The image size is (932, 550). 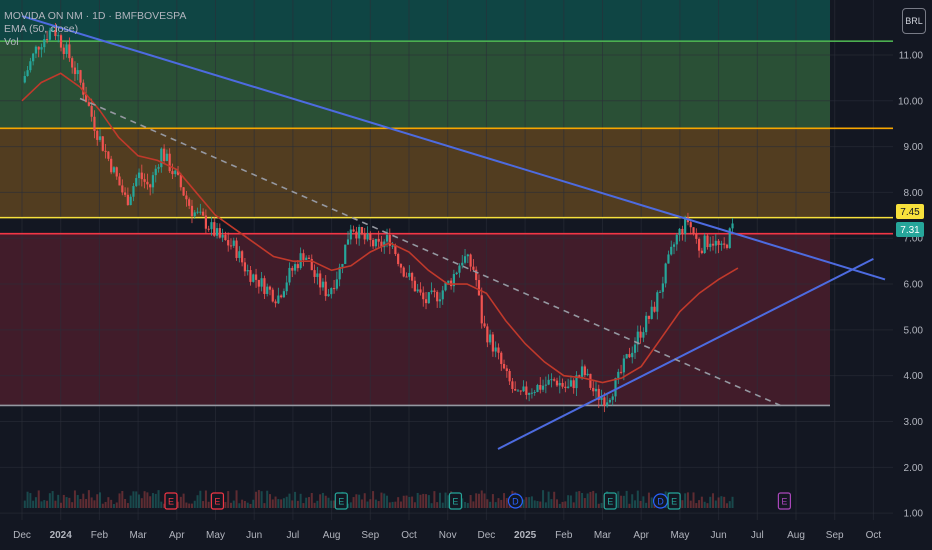 What do you see at coordinates (525, 535) in the screenshot?
I see `time-tick-label: 2025` at bounding box center [525, 535].